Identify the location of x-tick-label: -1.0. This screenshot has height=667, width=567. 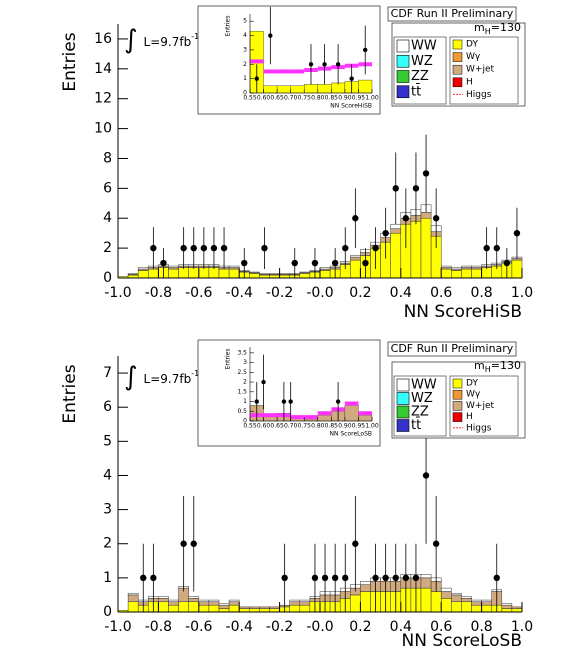
(117, 627).